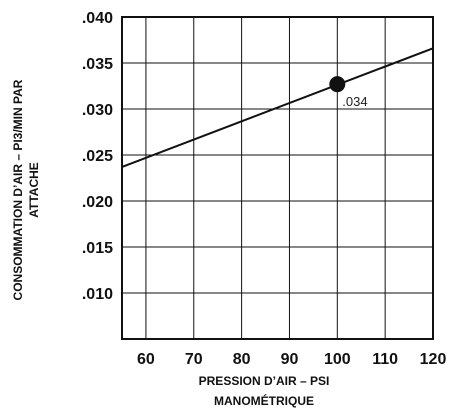  What do you see at coordinates (242, 359) in the screenshot?
I see `x-tick-80: 80` at bounding box center [242, 359].